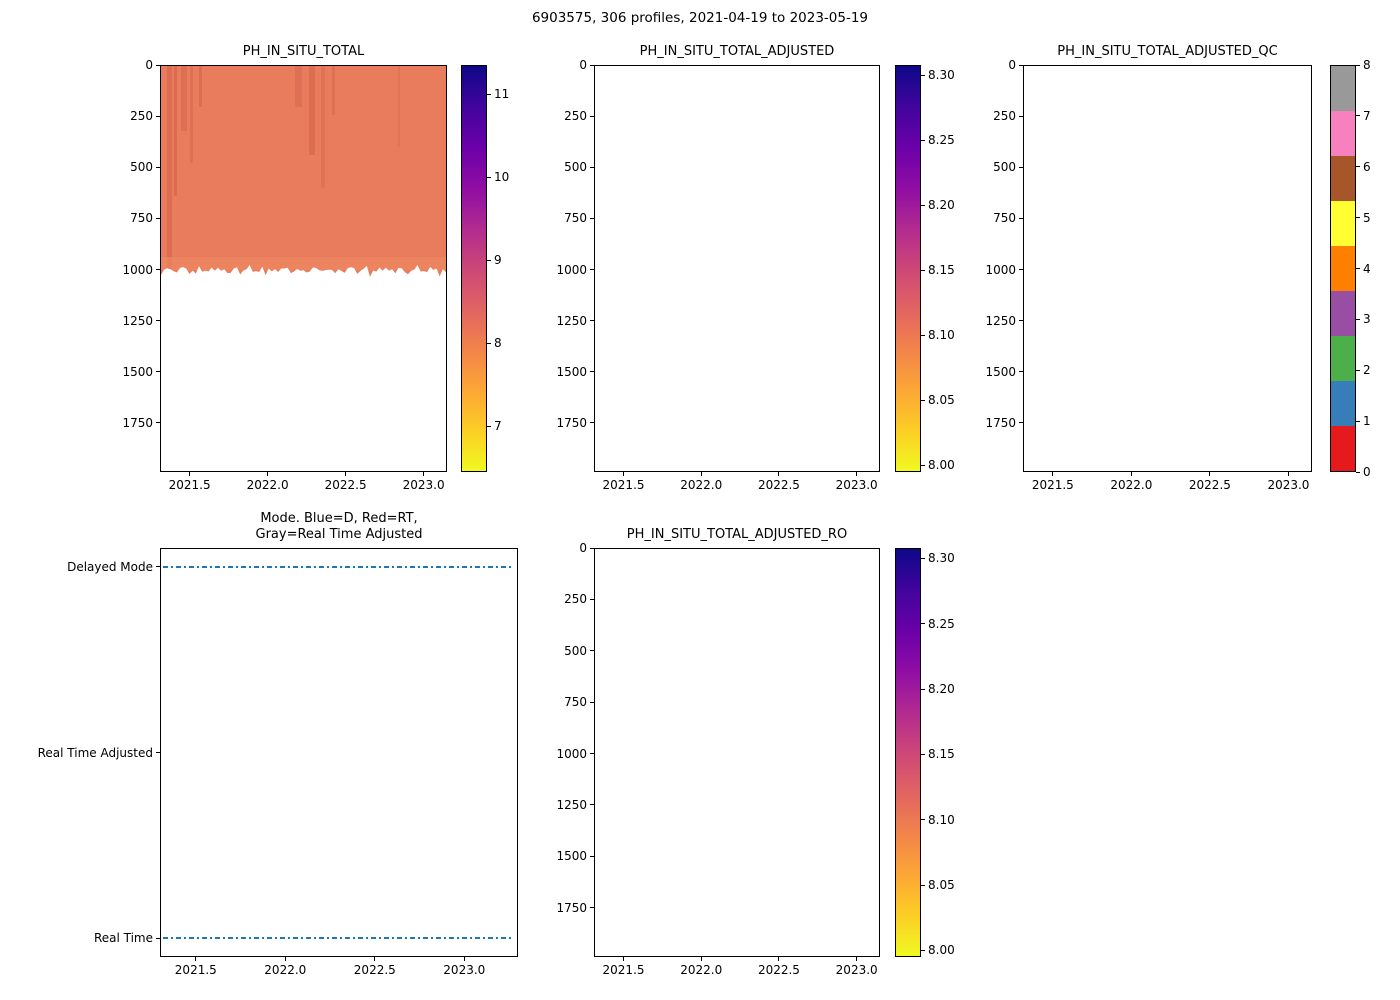  What do you see at coordinates (1367, 319) in the screenshot?
I see `colorbar-tick-label: 3` at bounding box center [1367, 319].